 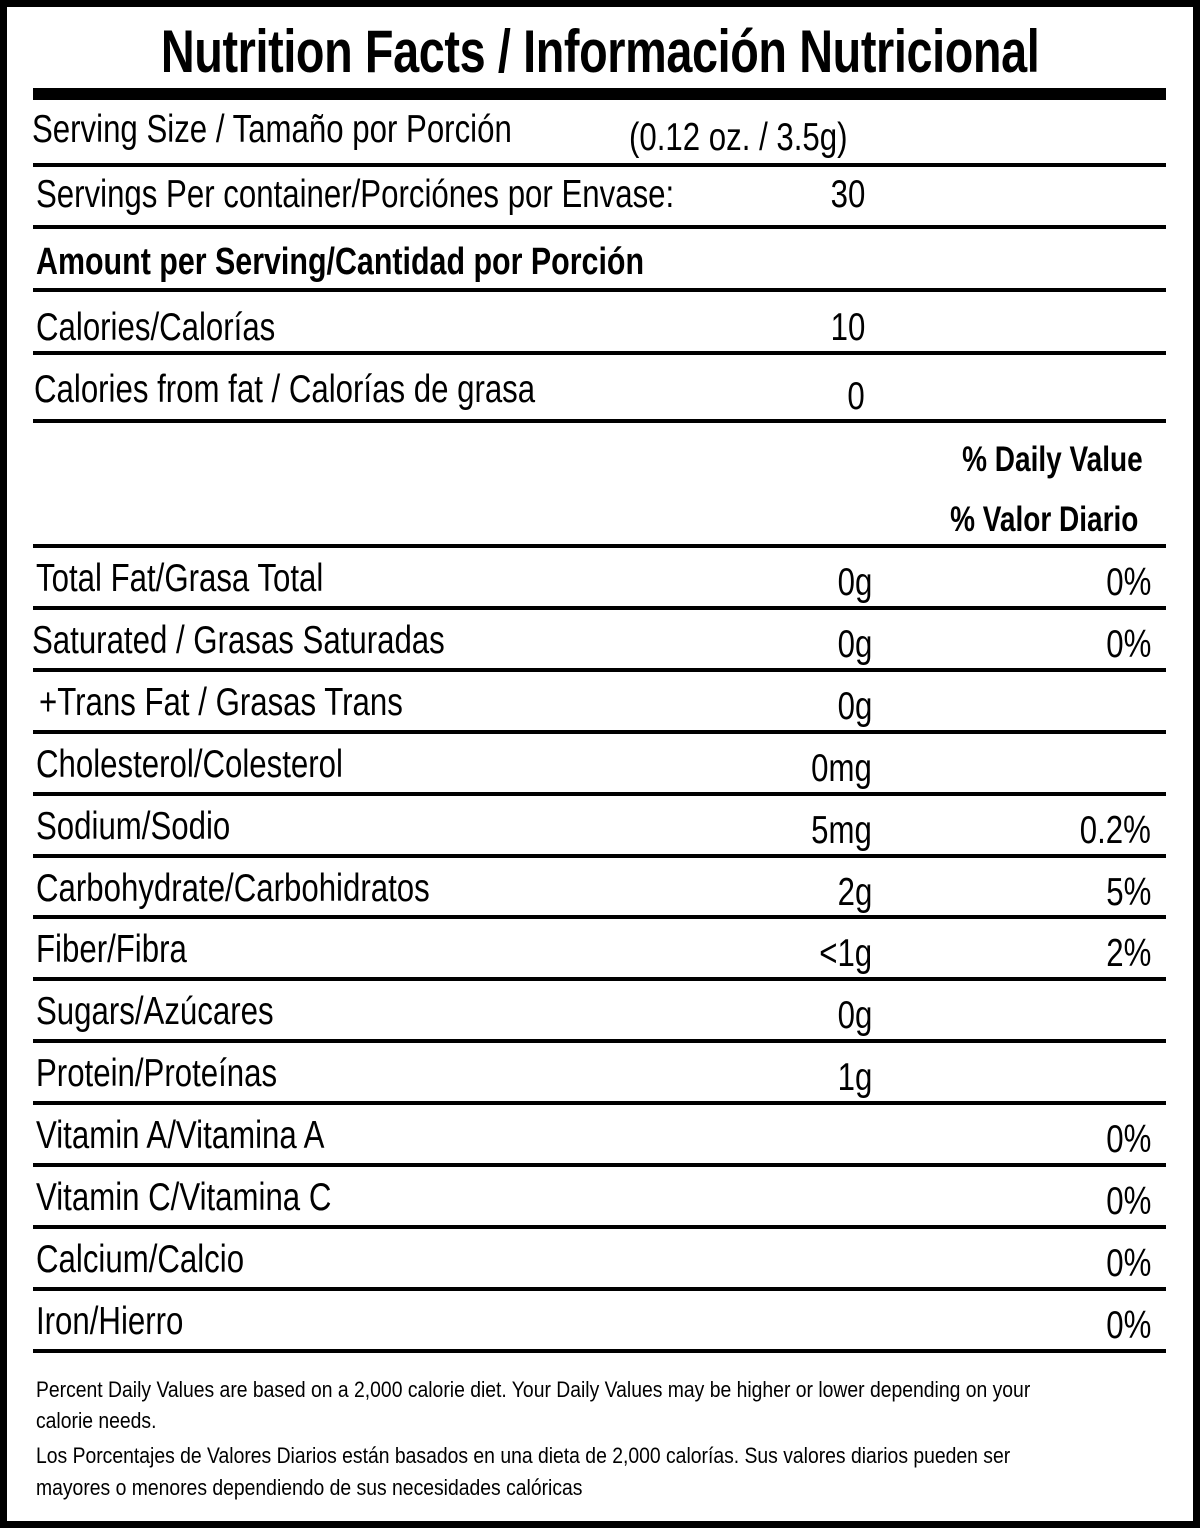 I want to click on nutrient-label: +Trans Fat / Grasas Trans, so click(x=221, y=702).